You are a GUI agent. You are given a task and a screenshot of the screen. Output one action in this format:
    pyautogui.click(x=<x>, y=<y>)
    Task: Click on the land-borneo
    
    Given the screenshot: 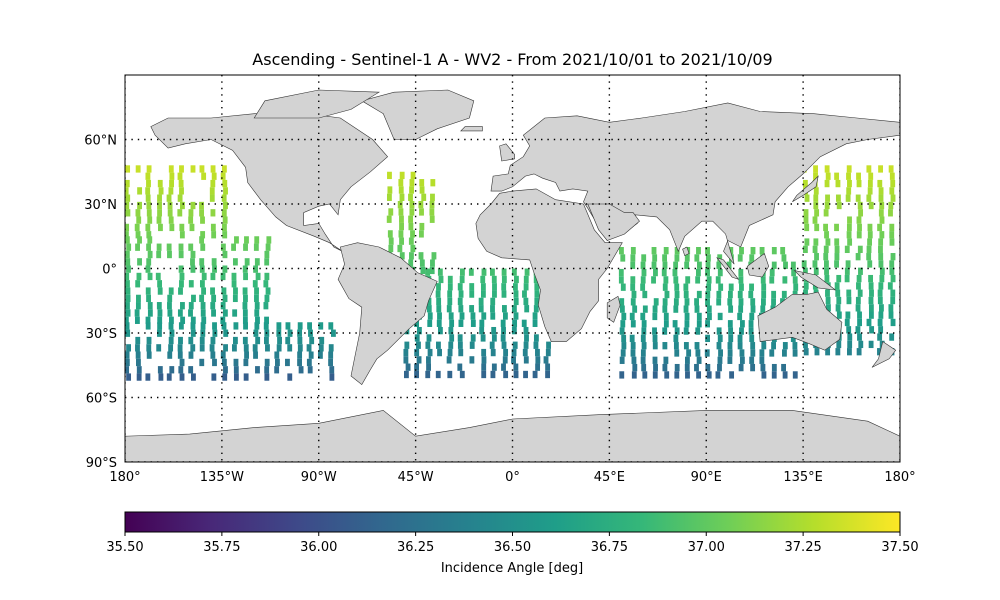 What is the action you would take?
    pyautogui.click(x=758, y=265)
    